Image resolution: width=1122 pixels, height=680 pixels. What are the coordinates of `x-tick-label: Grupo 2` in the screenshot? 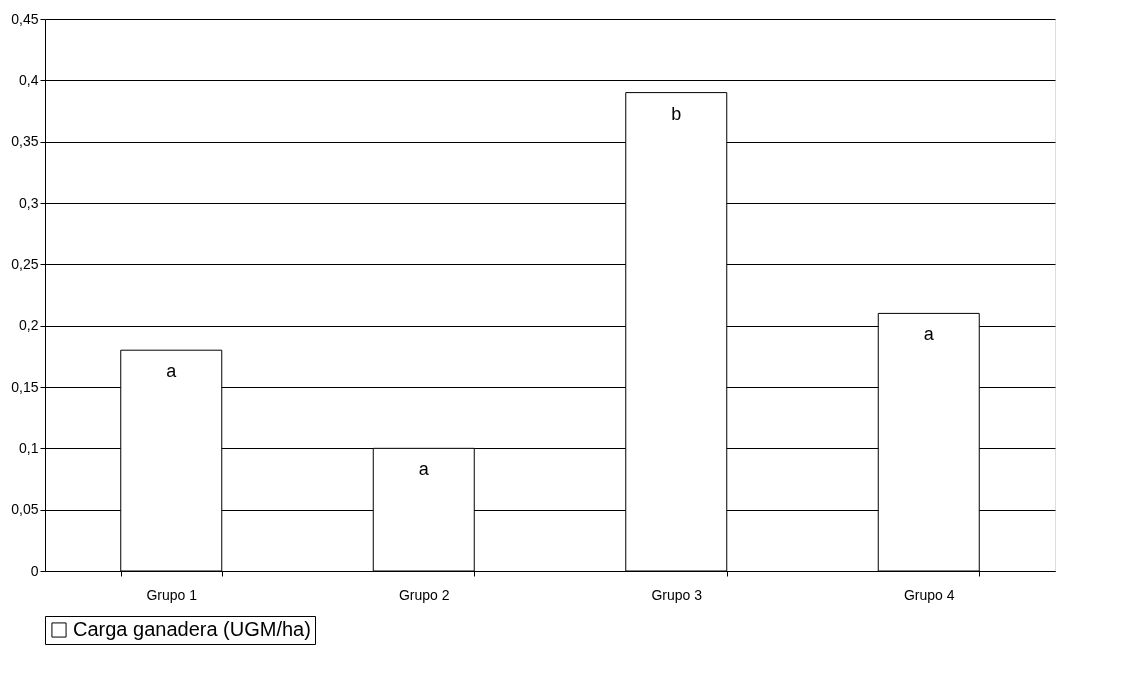 It's located at (424, 594).